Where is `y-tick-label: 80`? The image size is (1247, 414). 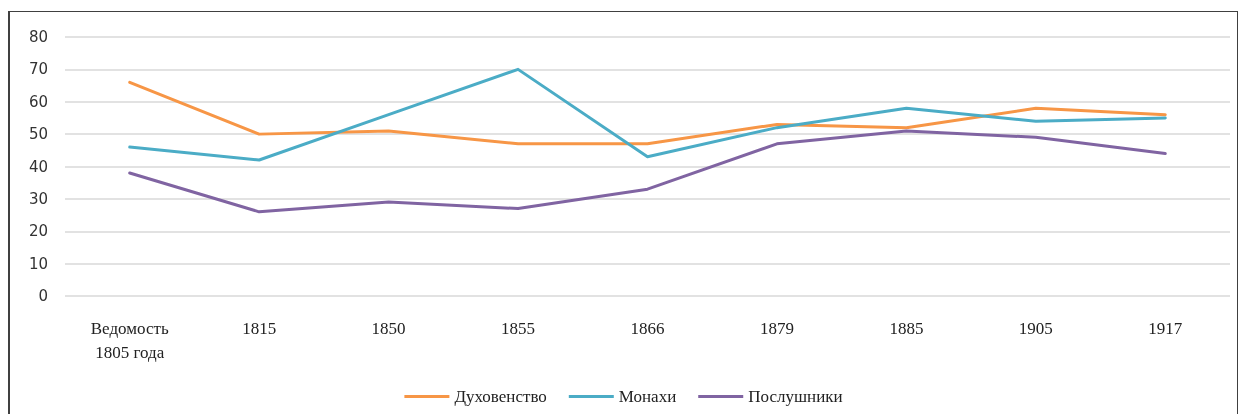 y-tick-label: 80 is located at coordinates (38, 37).